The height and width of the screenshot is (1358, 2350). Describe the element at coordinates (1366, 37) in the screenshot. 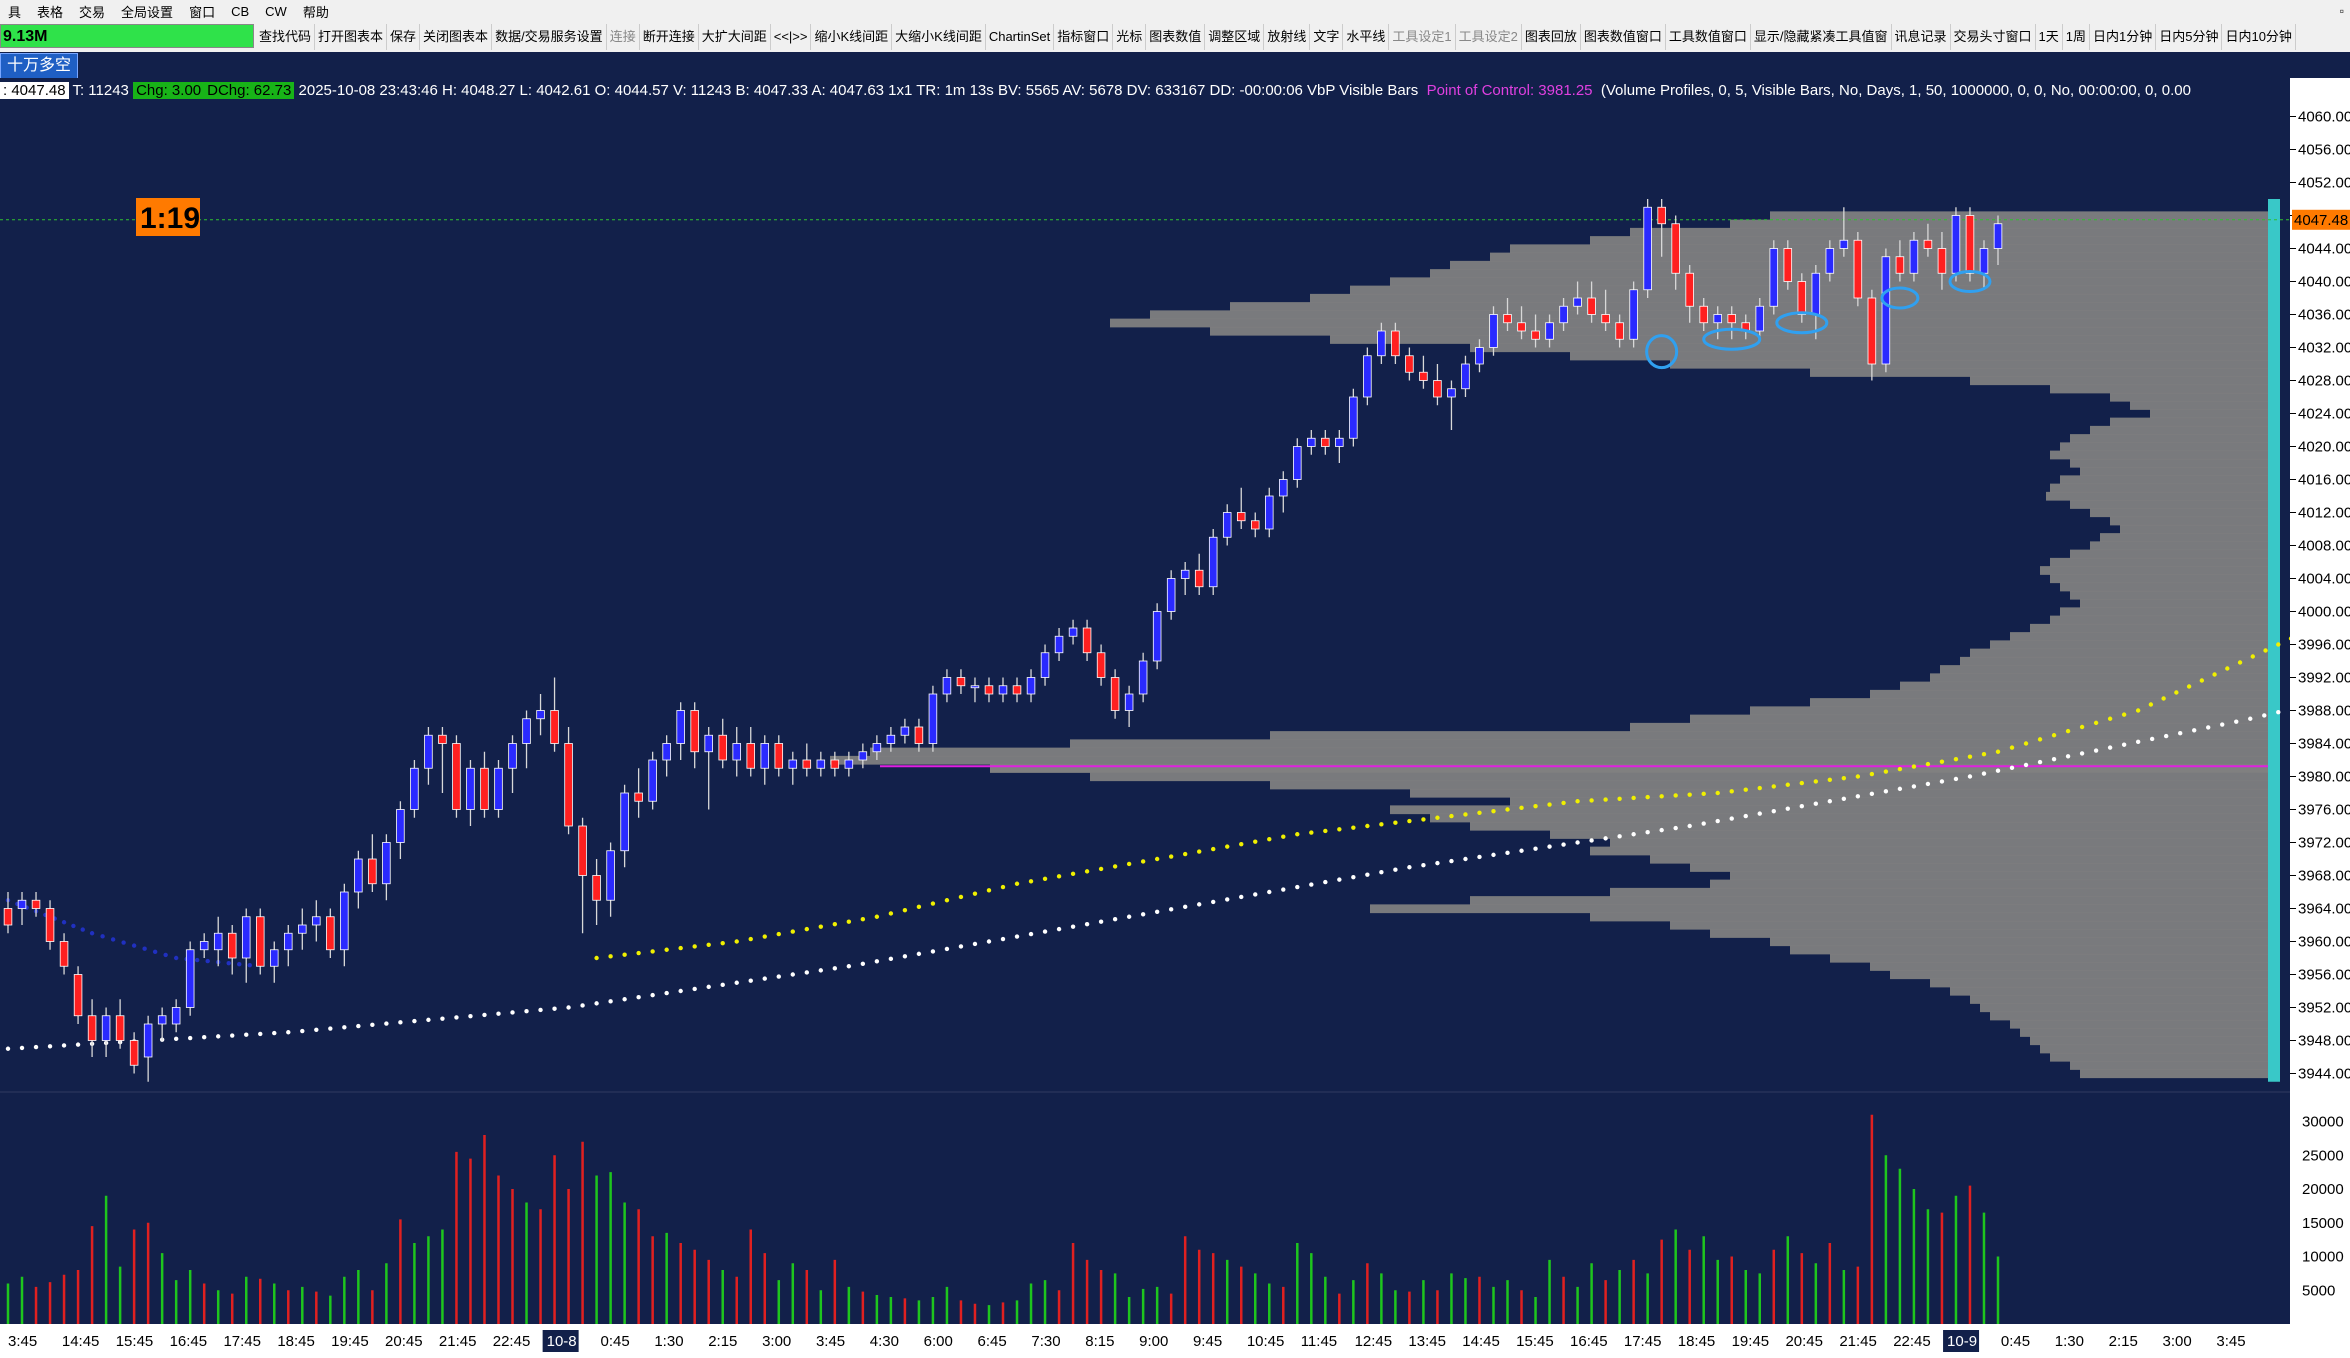

I see `toolbar-button-18: 水平线` at that location.